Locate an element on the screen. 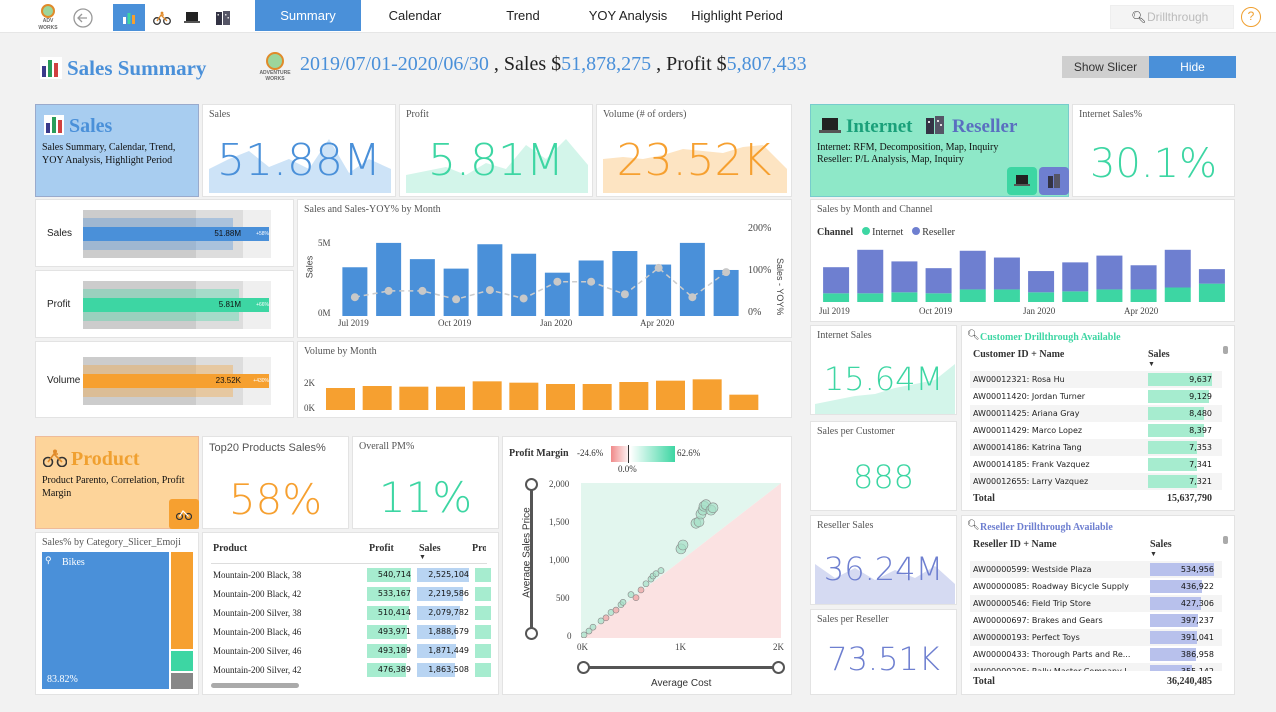 Image resolution: width=1276 pixels, height=712 pixels. reseller-title: Reseller is located at coordinates (985, 126).